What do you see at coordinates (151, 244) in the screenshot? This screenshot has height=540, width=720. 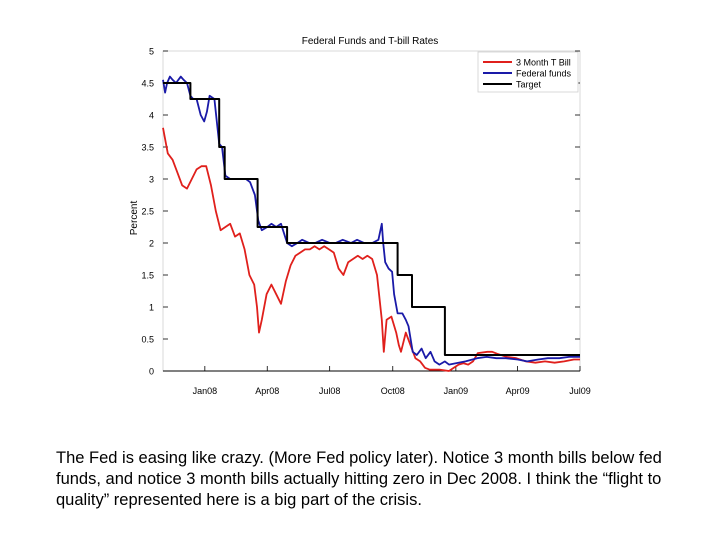 I see `y-tick-label: 2` at bounding box center [151, 244].